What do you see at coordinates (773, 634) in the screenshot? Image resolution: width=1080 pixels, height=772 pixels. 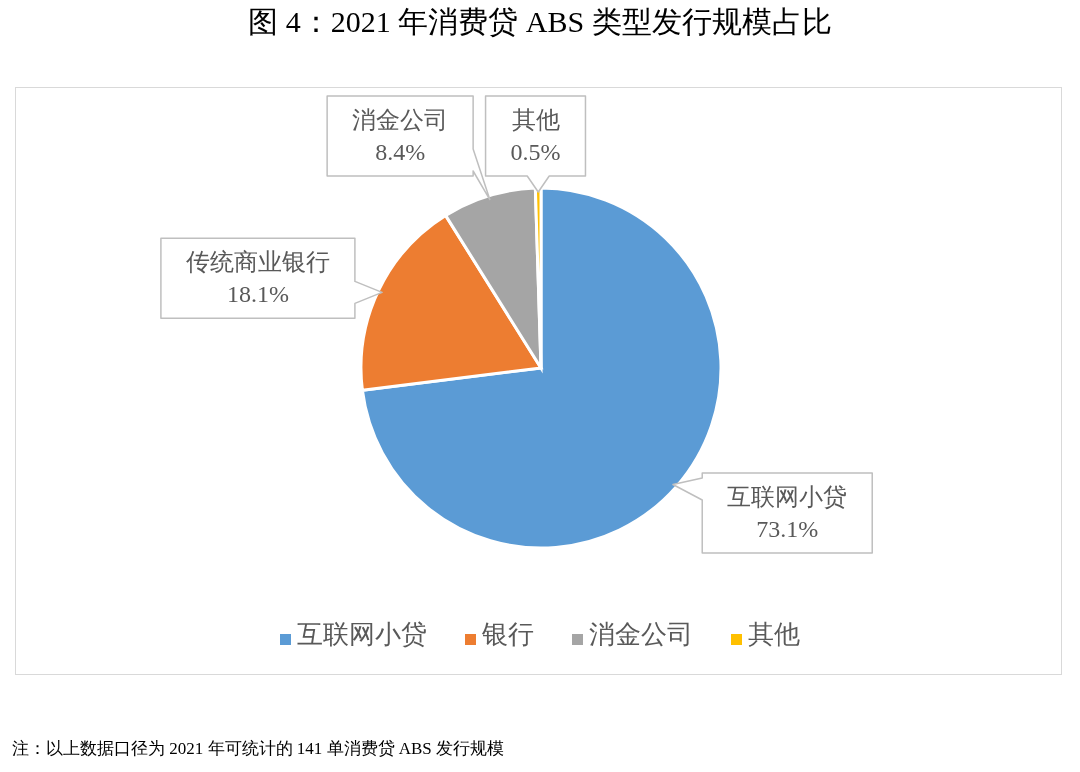 I see `legend-label: 其他` at bounding box center [773, 634].